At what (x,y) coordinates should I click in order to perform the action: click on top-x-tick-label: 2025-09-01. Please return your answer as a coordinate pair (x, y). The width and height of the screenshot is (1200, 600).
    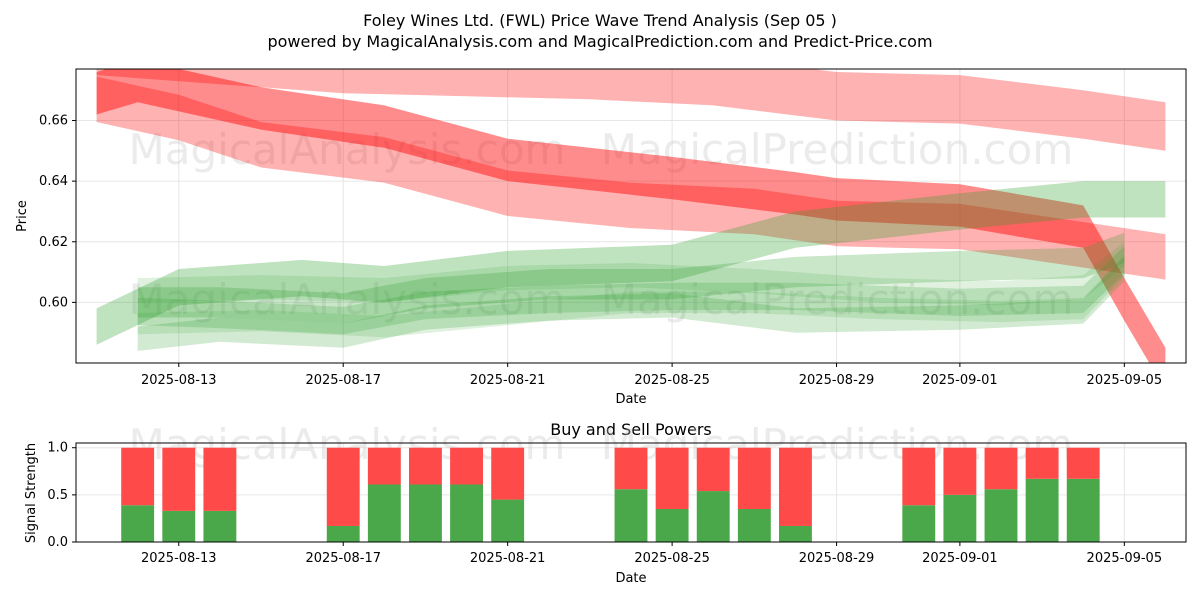
    Looking at the image, I should click on (960, 380).